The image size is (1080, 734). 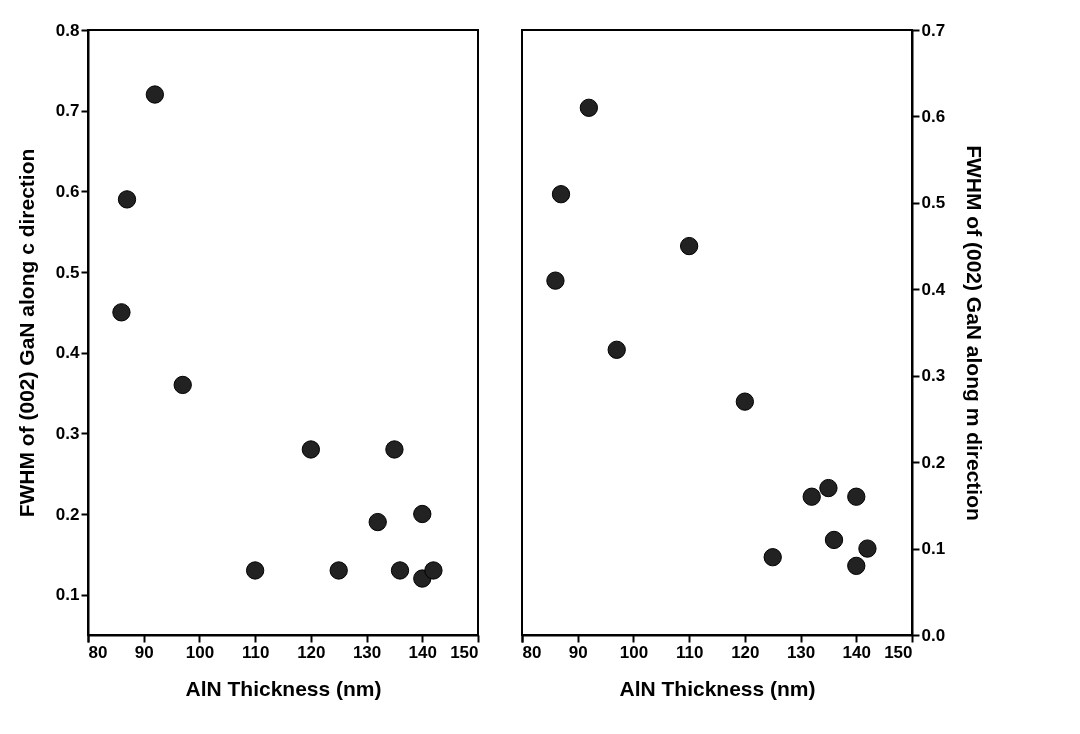 I want to click on y2-tick-label: 0.3, so click(x=933, y=376).